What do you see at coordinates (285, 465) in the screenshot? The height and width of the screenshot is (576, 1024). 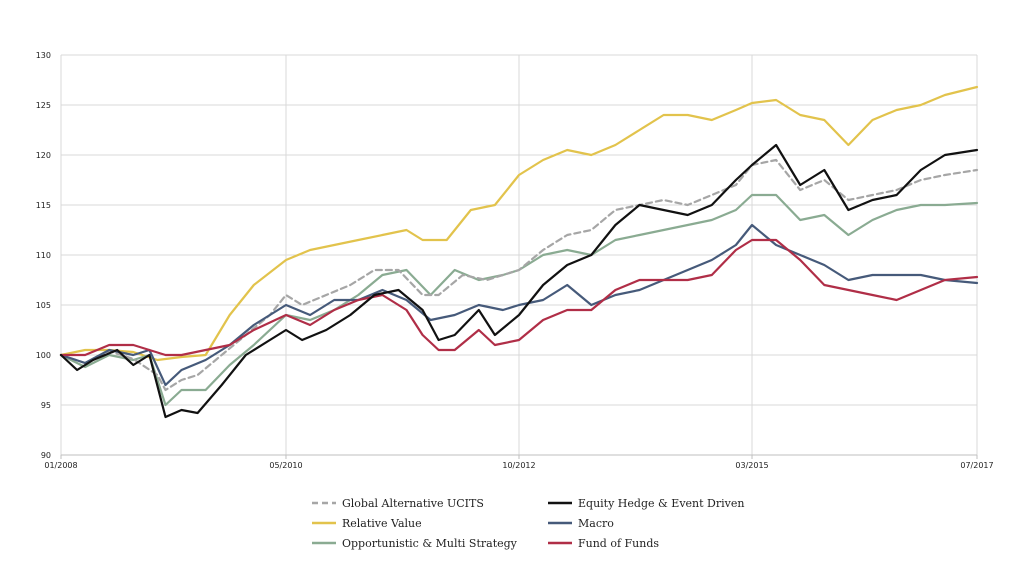 I see `x-tick-label-1: 05/2010` at bounding box center [285, 465].